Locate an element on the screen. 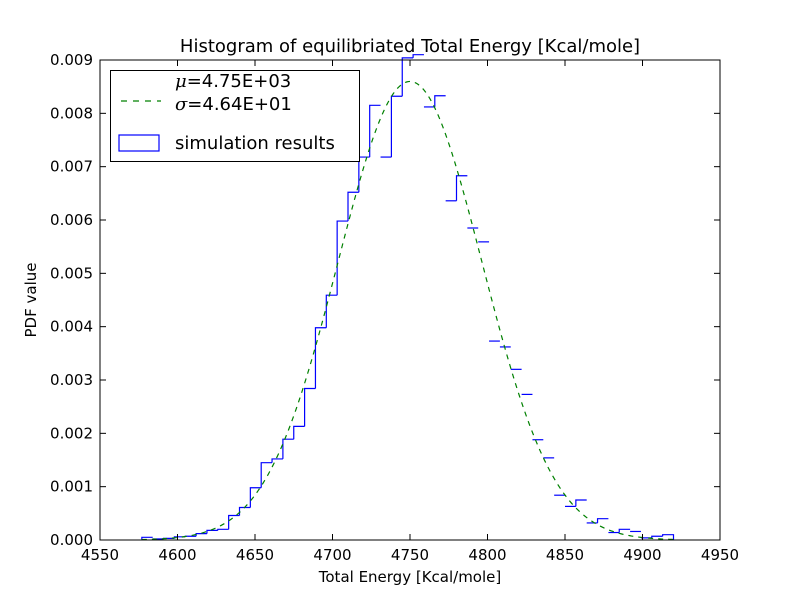 This screenshot has width=800, height=600. y-tick-label: 0.001 is located at coordinates (71, 487).